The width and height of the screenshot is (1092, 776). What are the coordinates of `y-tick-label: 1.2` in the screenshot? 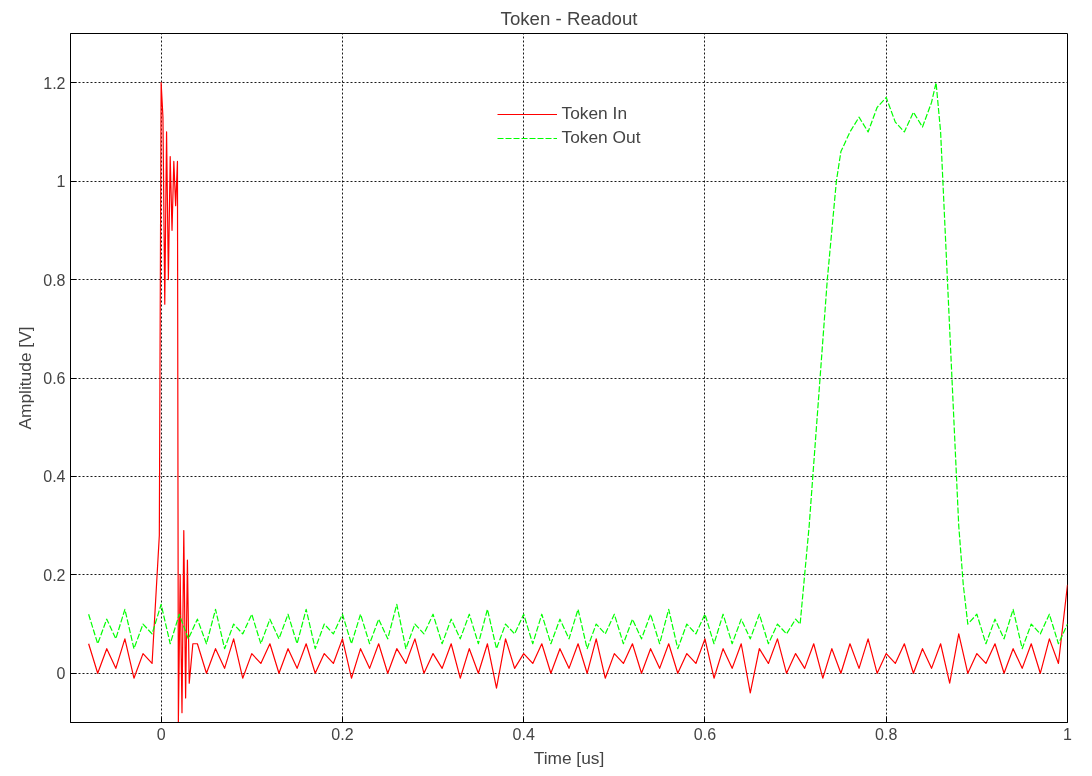 It's located at (54, 83).